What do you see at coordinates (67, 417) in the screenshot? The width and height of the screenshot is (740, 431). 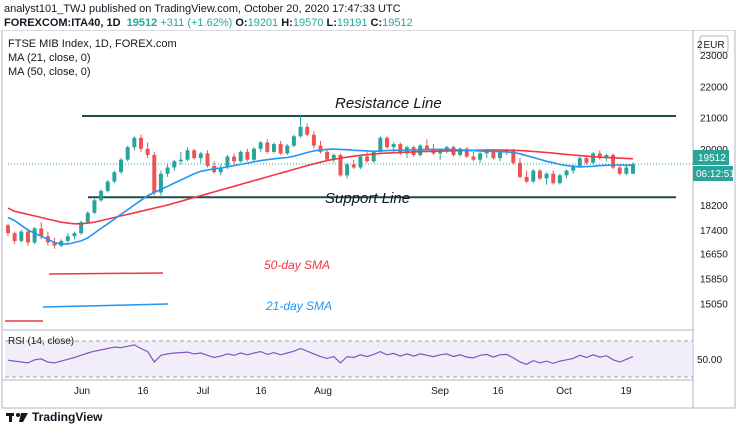 I see `footer-brand: TradingView` at bounding box center [67, 417].